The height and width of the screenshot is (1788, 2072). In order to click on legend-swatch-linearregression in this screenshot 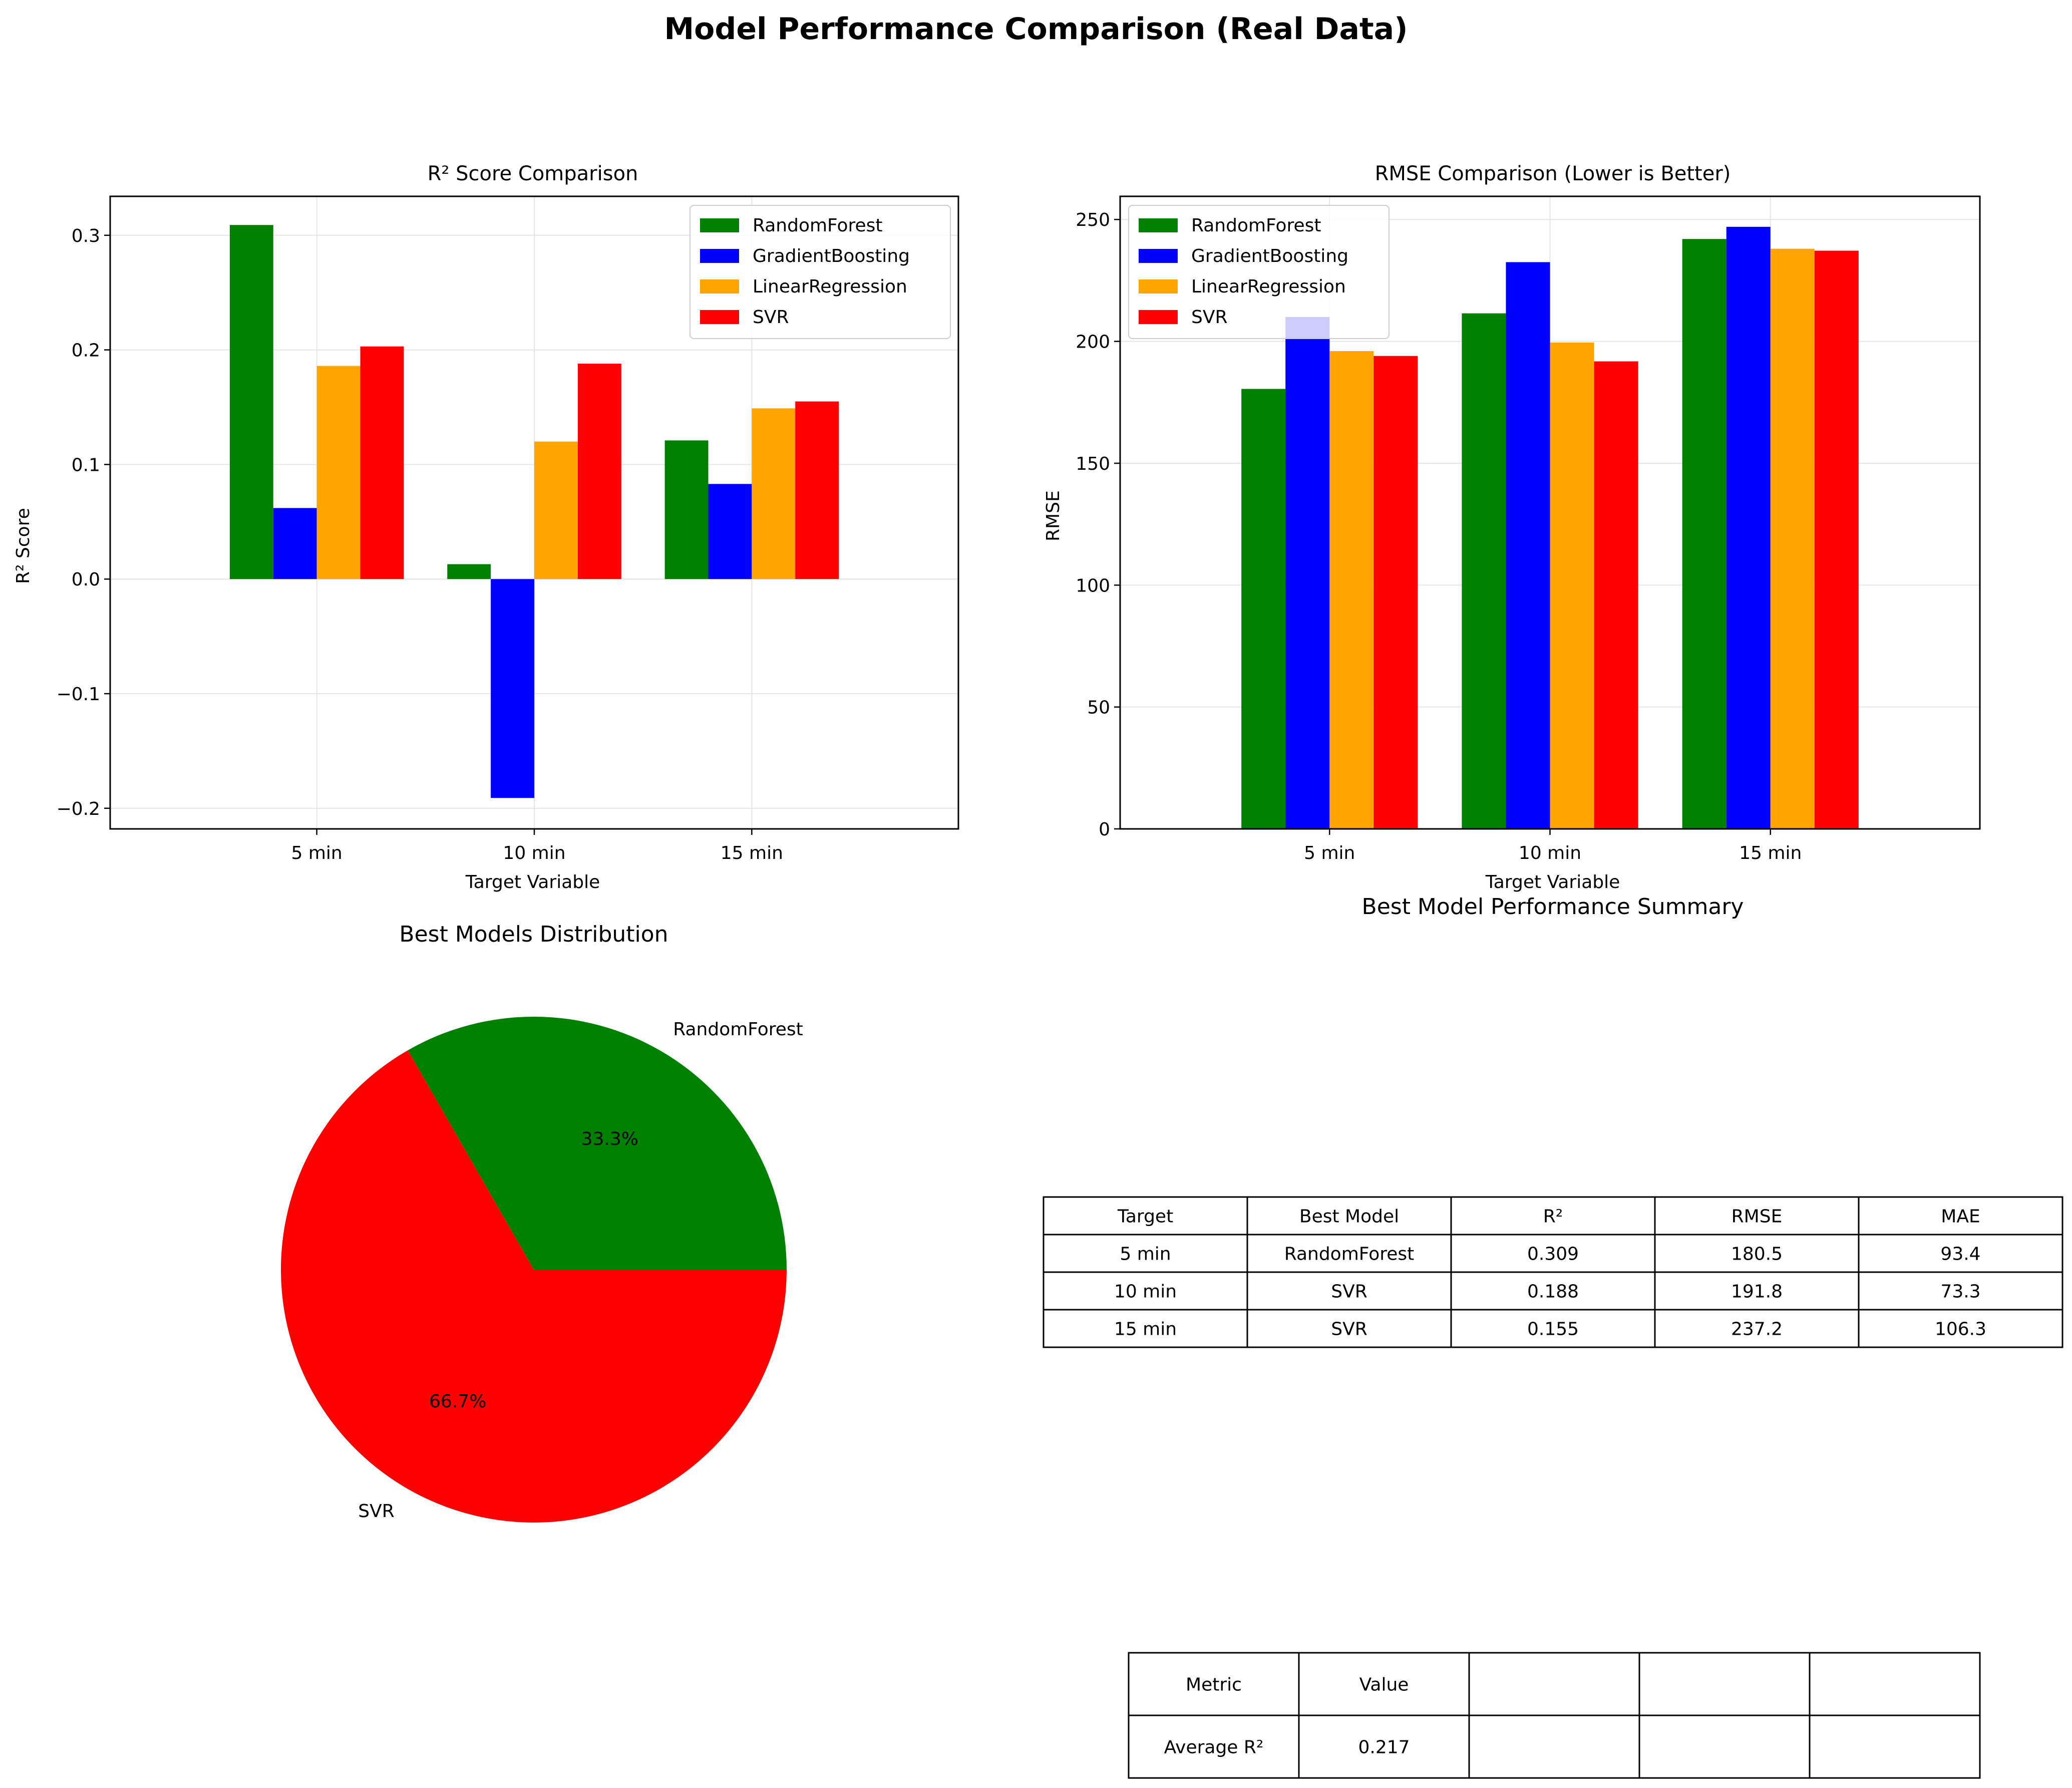, I will do `click(719, 286)`.